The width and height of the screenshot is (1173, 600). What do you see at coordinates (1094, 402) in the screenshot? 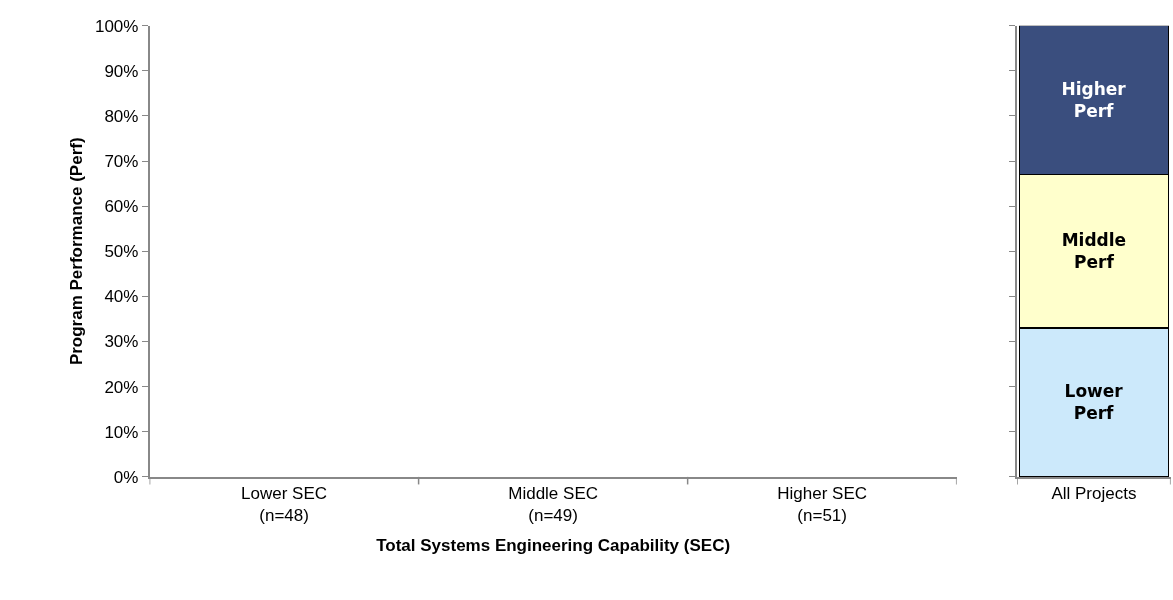
I see `series-label: Lower Perf` at bounding box center [1094, 402].